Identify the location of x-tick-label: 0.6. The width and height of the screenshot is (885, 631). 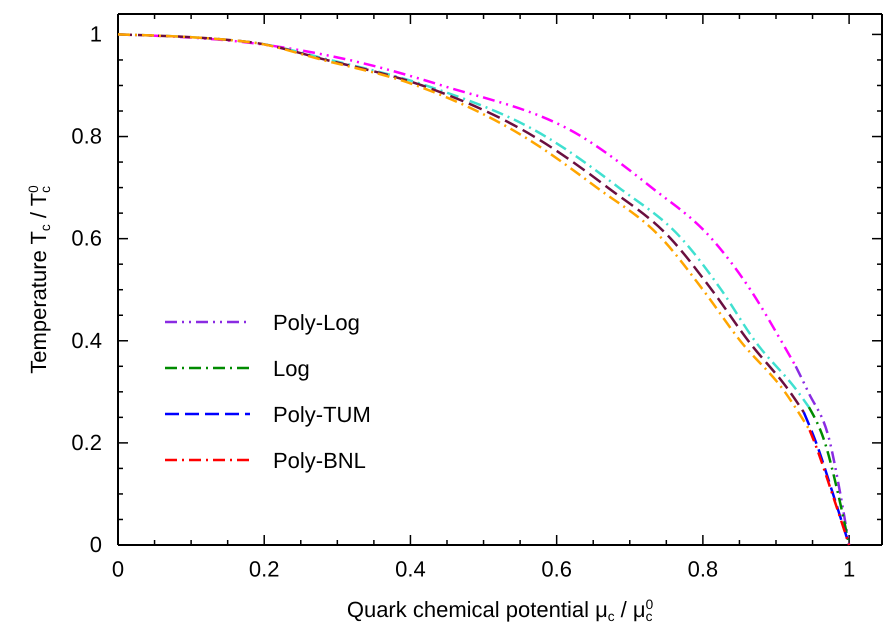
(556, 569).